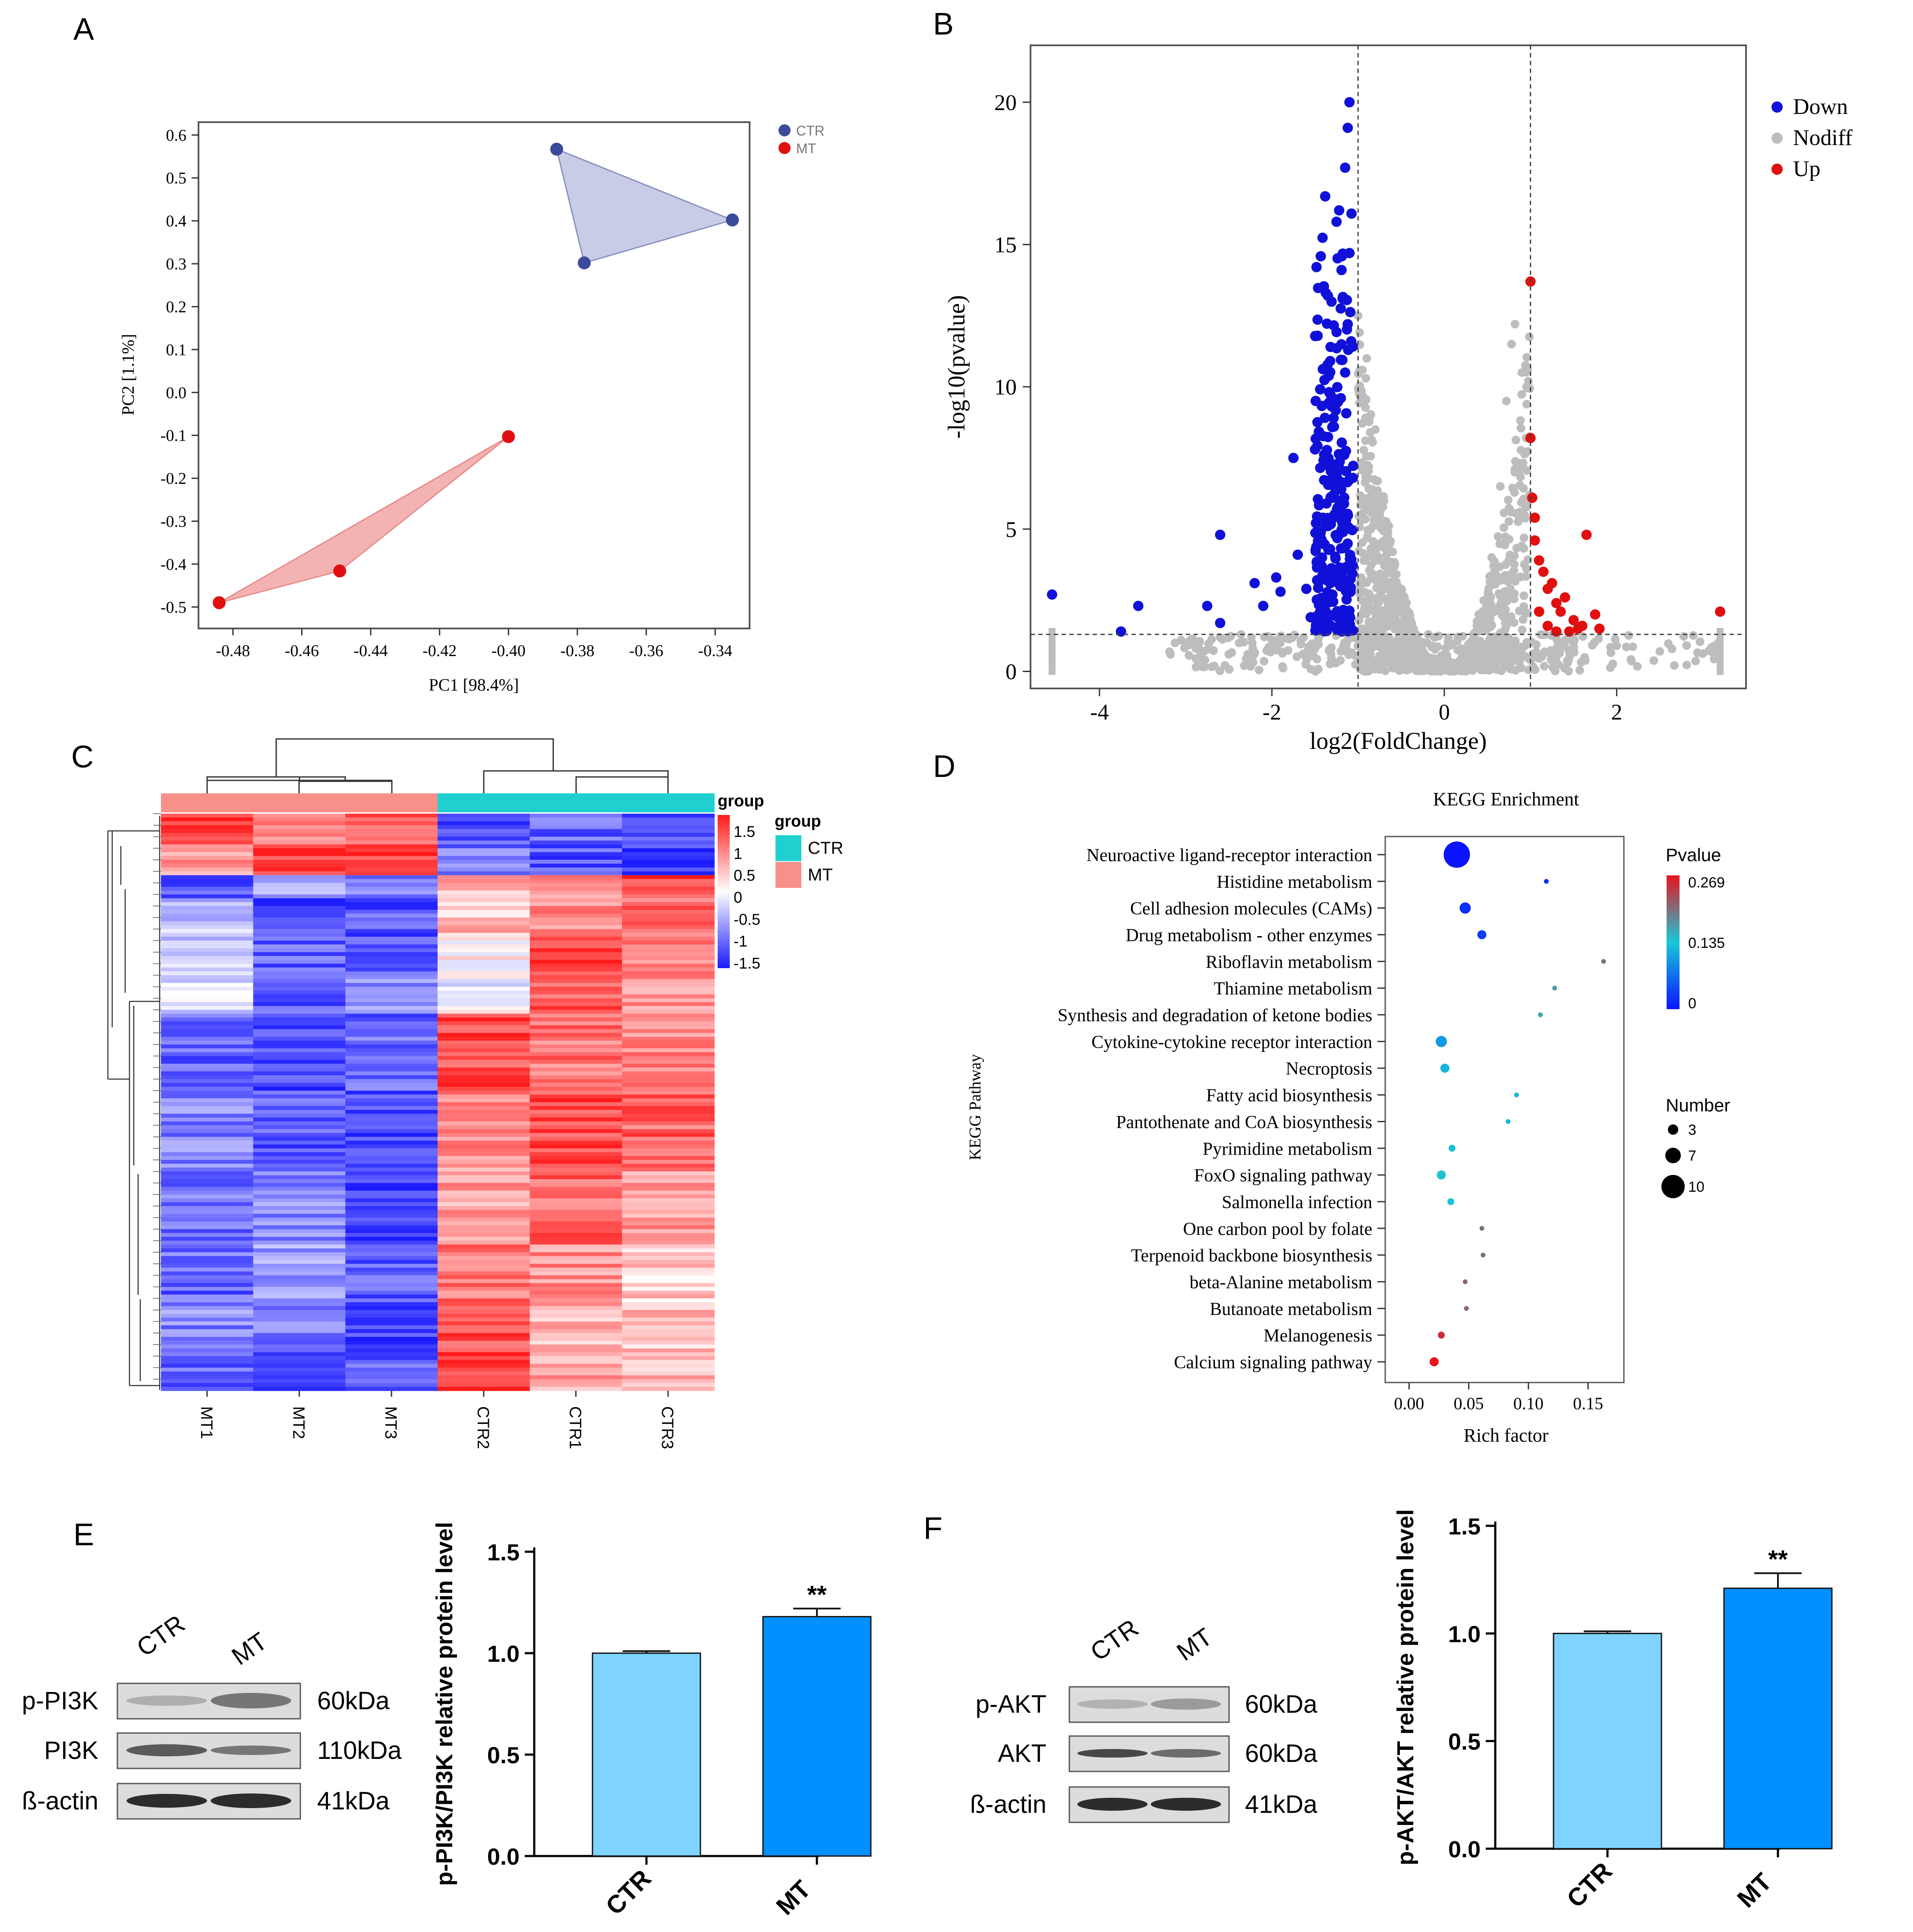 The height and width of the screenshot is (1932, 1913). I want to click on pca-x-tick-label: -0.42, so click(439, 651).